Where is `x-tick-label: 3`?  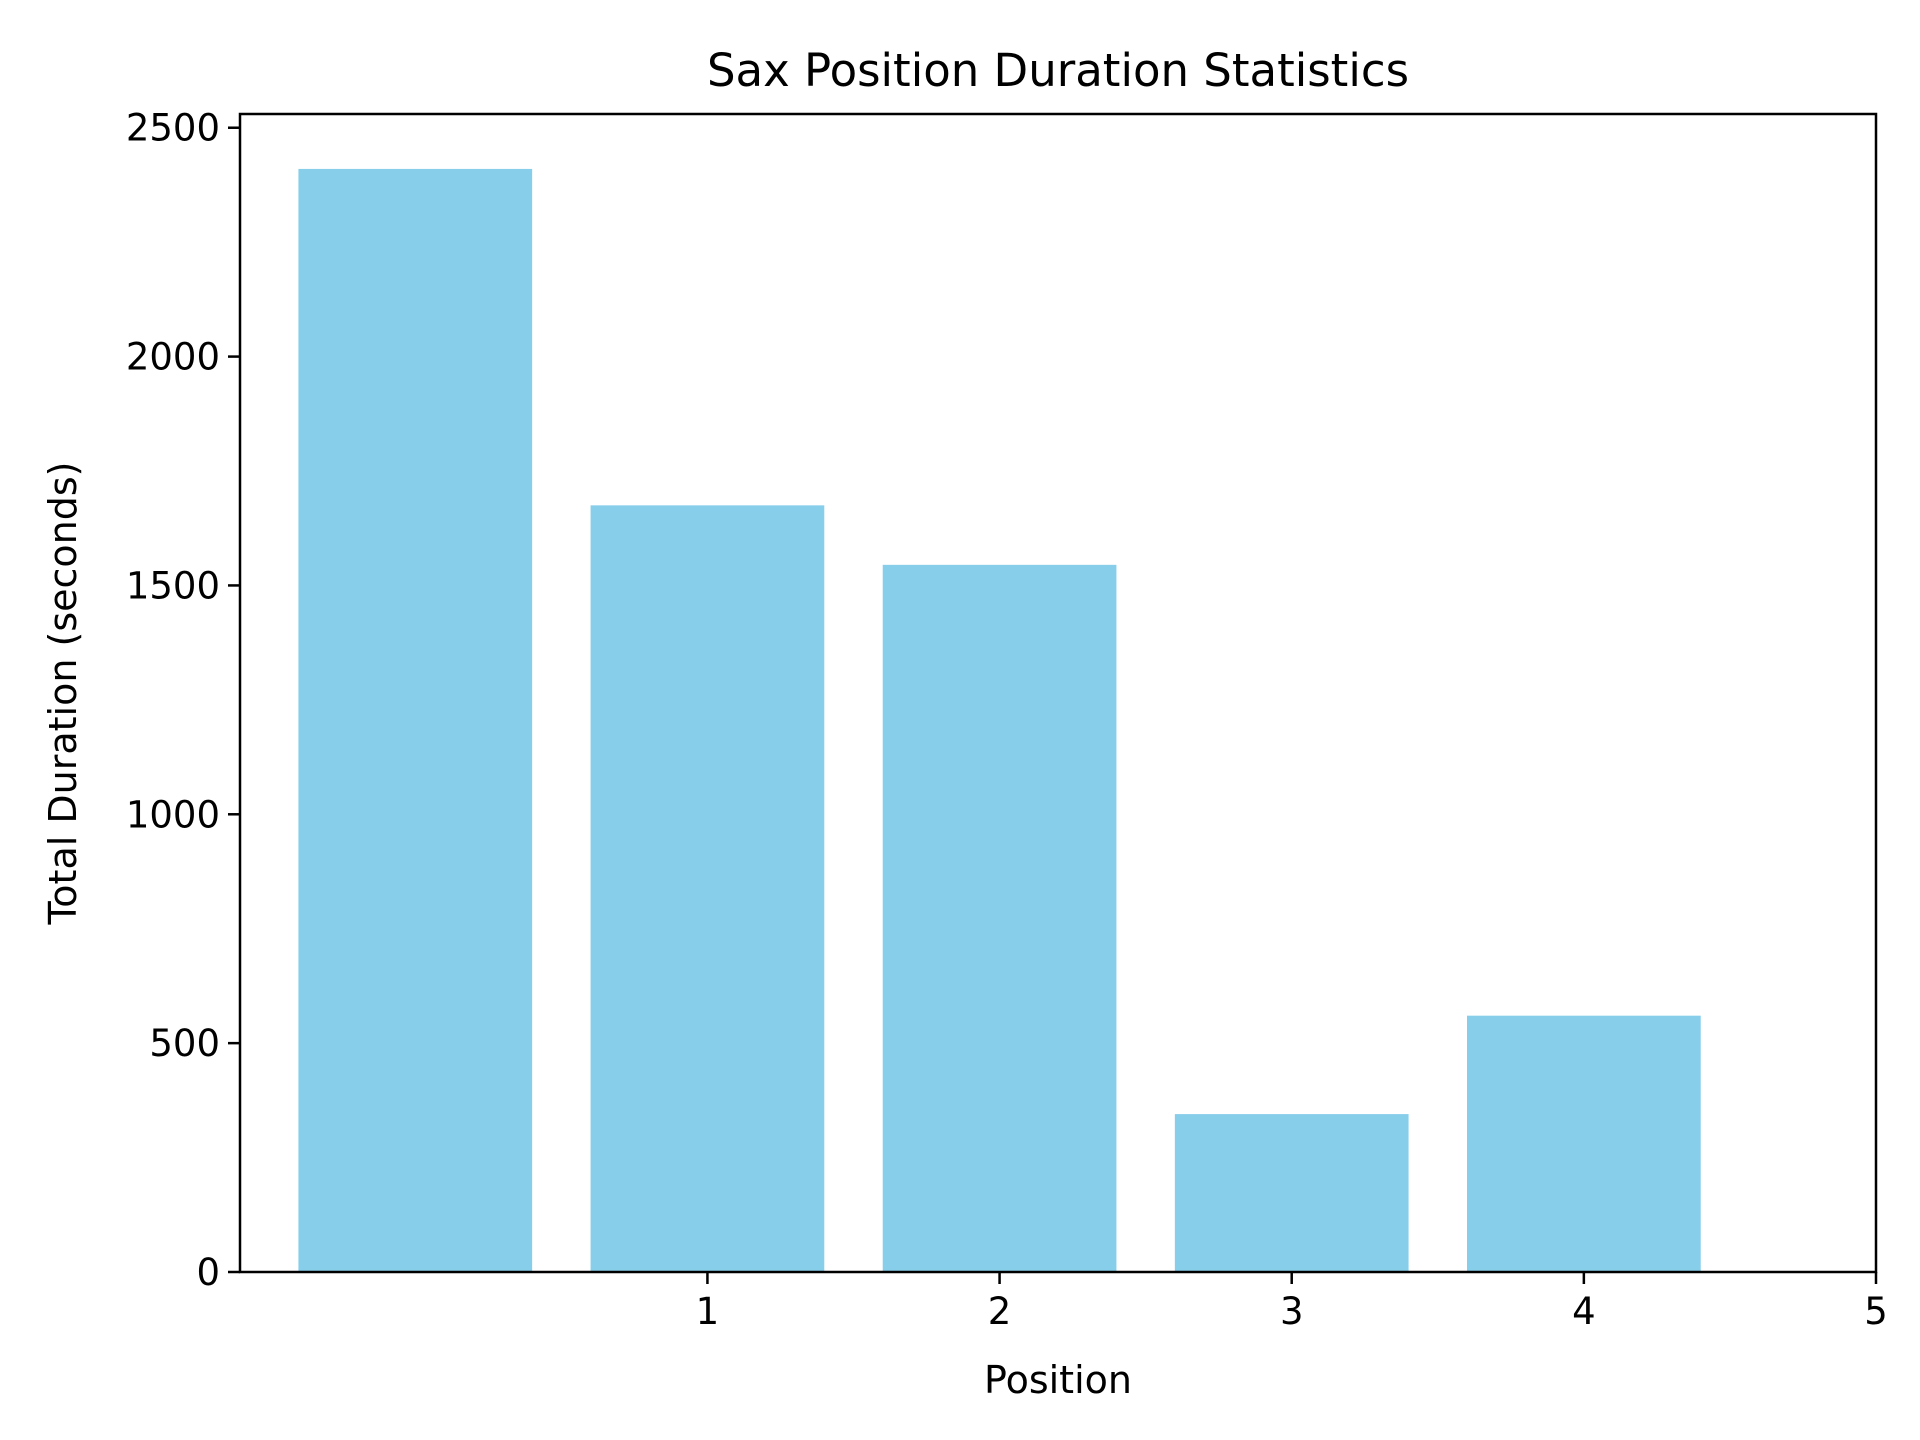 x-tick-label: 3 is located at coordinates (1292, 1311).